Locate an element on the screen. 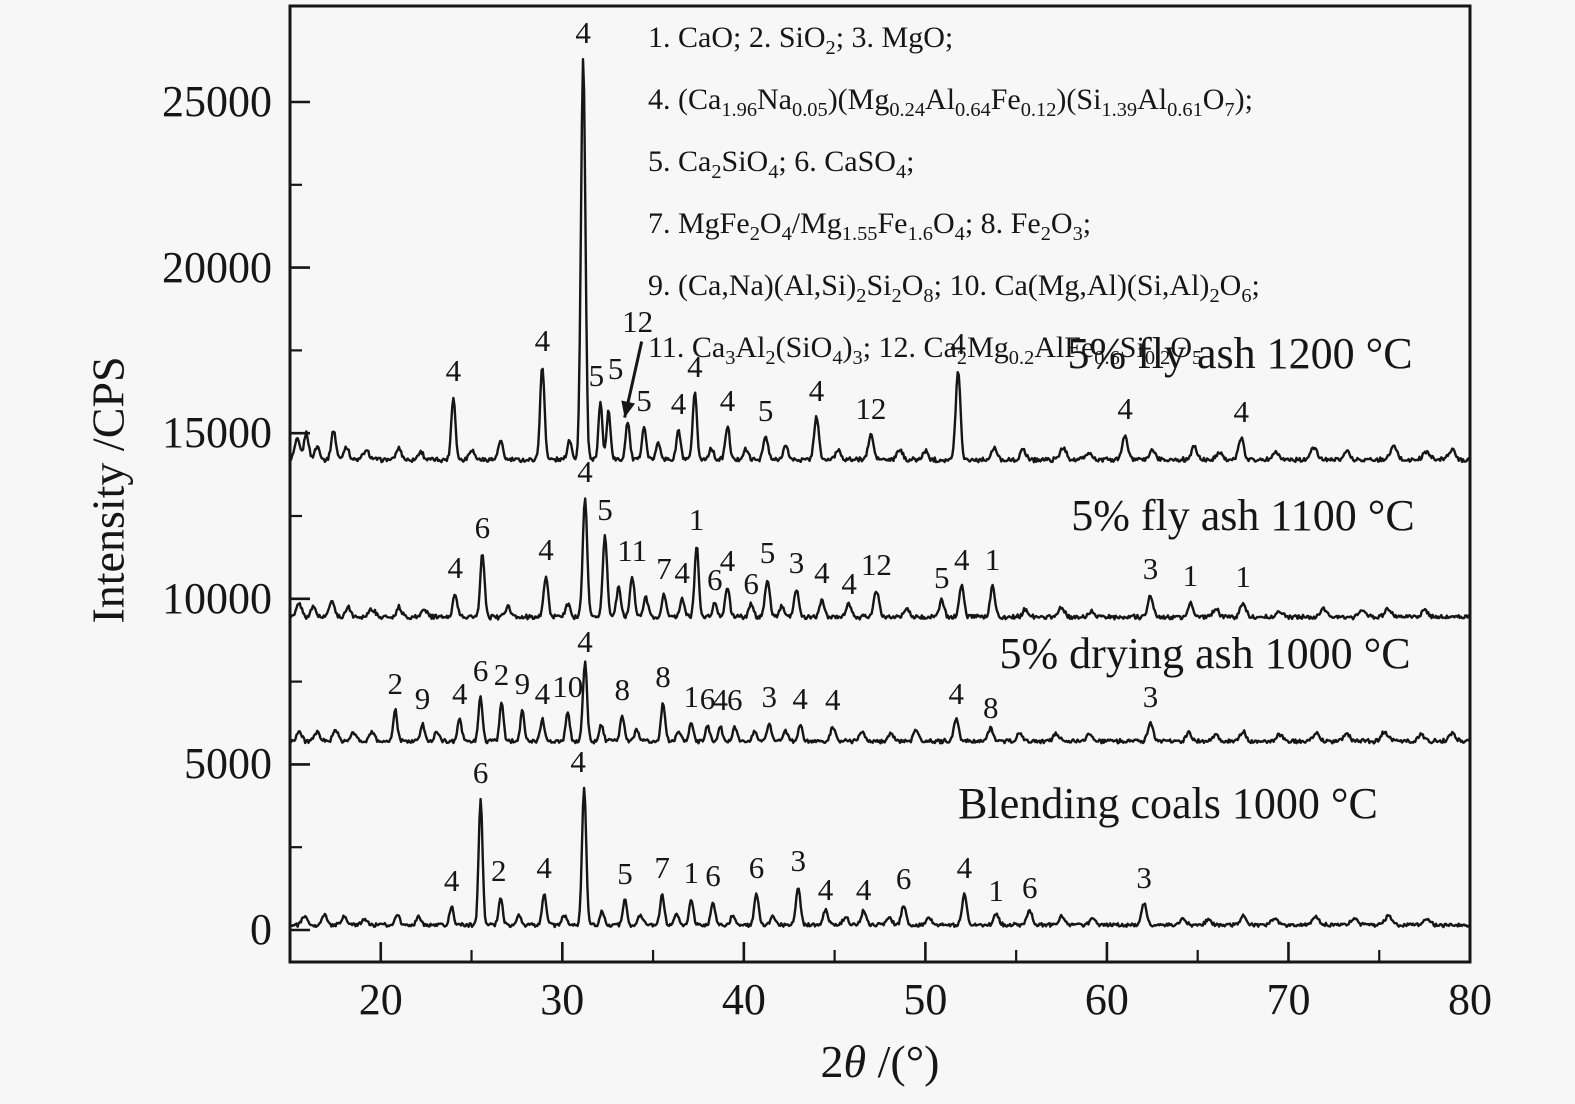  y-tick-label: 15000 is located at coordinates (217, 433).